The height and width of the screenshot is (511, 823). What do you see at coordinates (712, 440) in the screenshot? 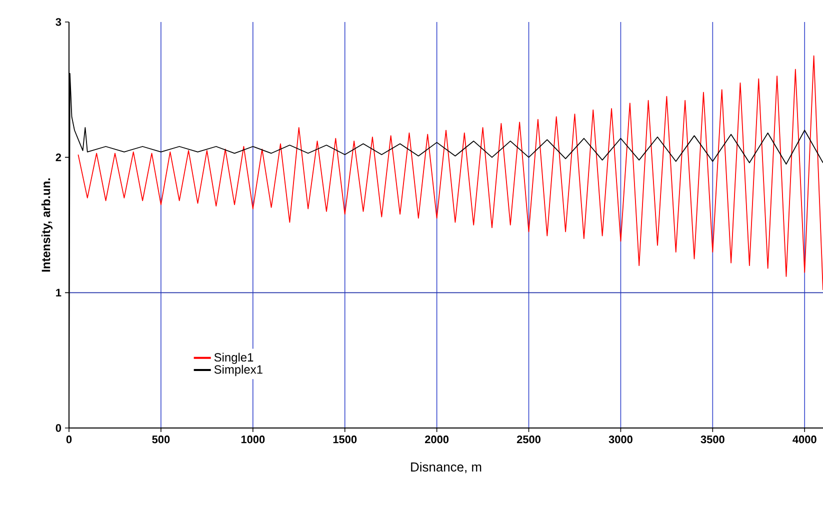
I see `x-tick-label: 3500` at bounding box center [712, 440].